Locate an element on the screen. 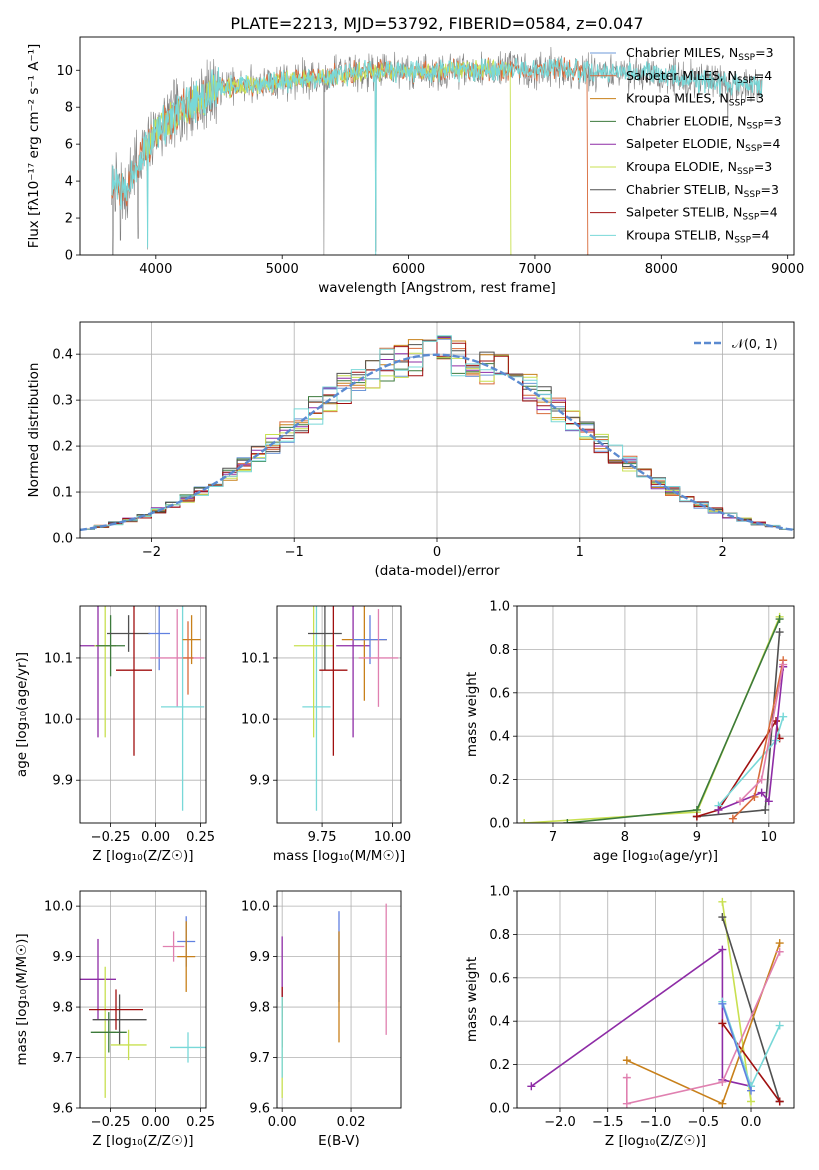 The height and width of the screenshot is (1170, 819). legend-text: Kroupa STELIB, N is located at coordinates (680, 234).